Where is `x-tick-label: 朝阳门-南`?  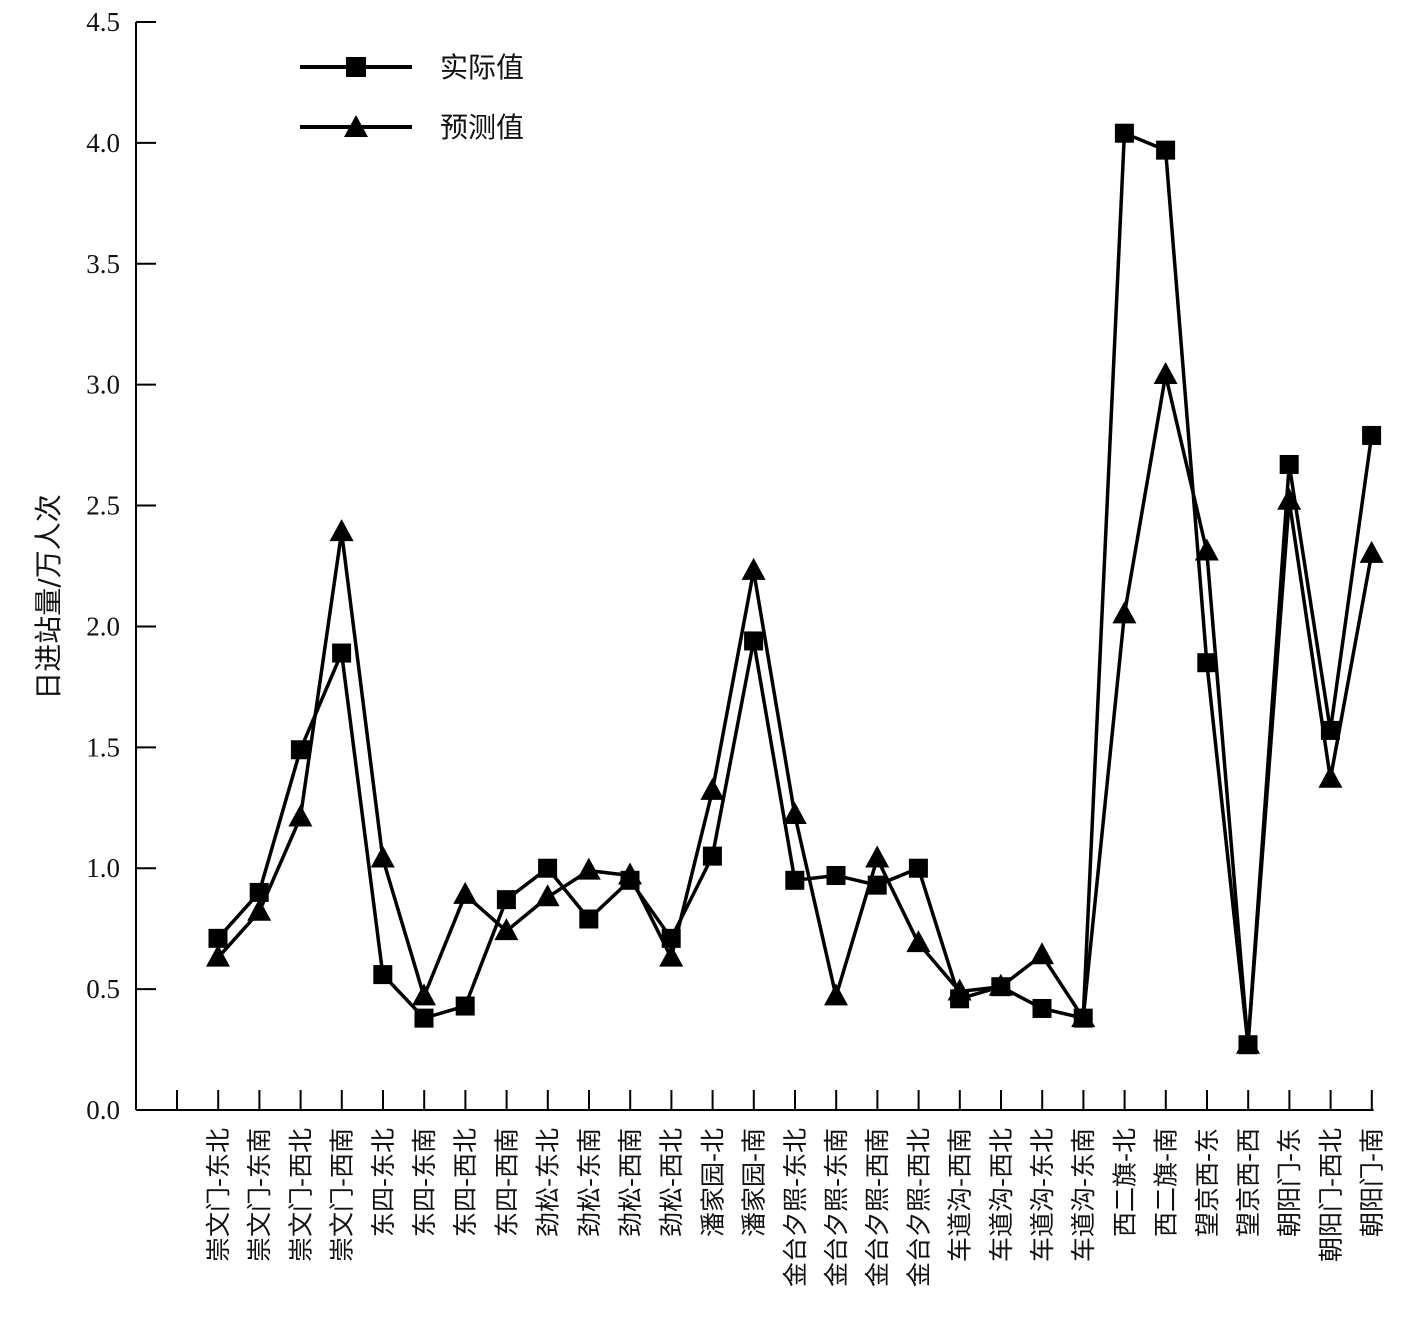
x-tick-label: 朝阳门-南 is located at coordinates (1372, 1182).